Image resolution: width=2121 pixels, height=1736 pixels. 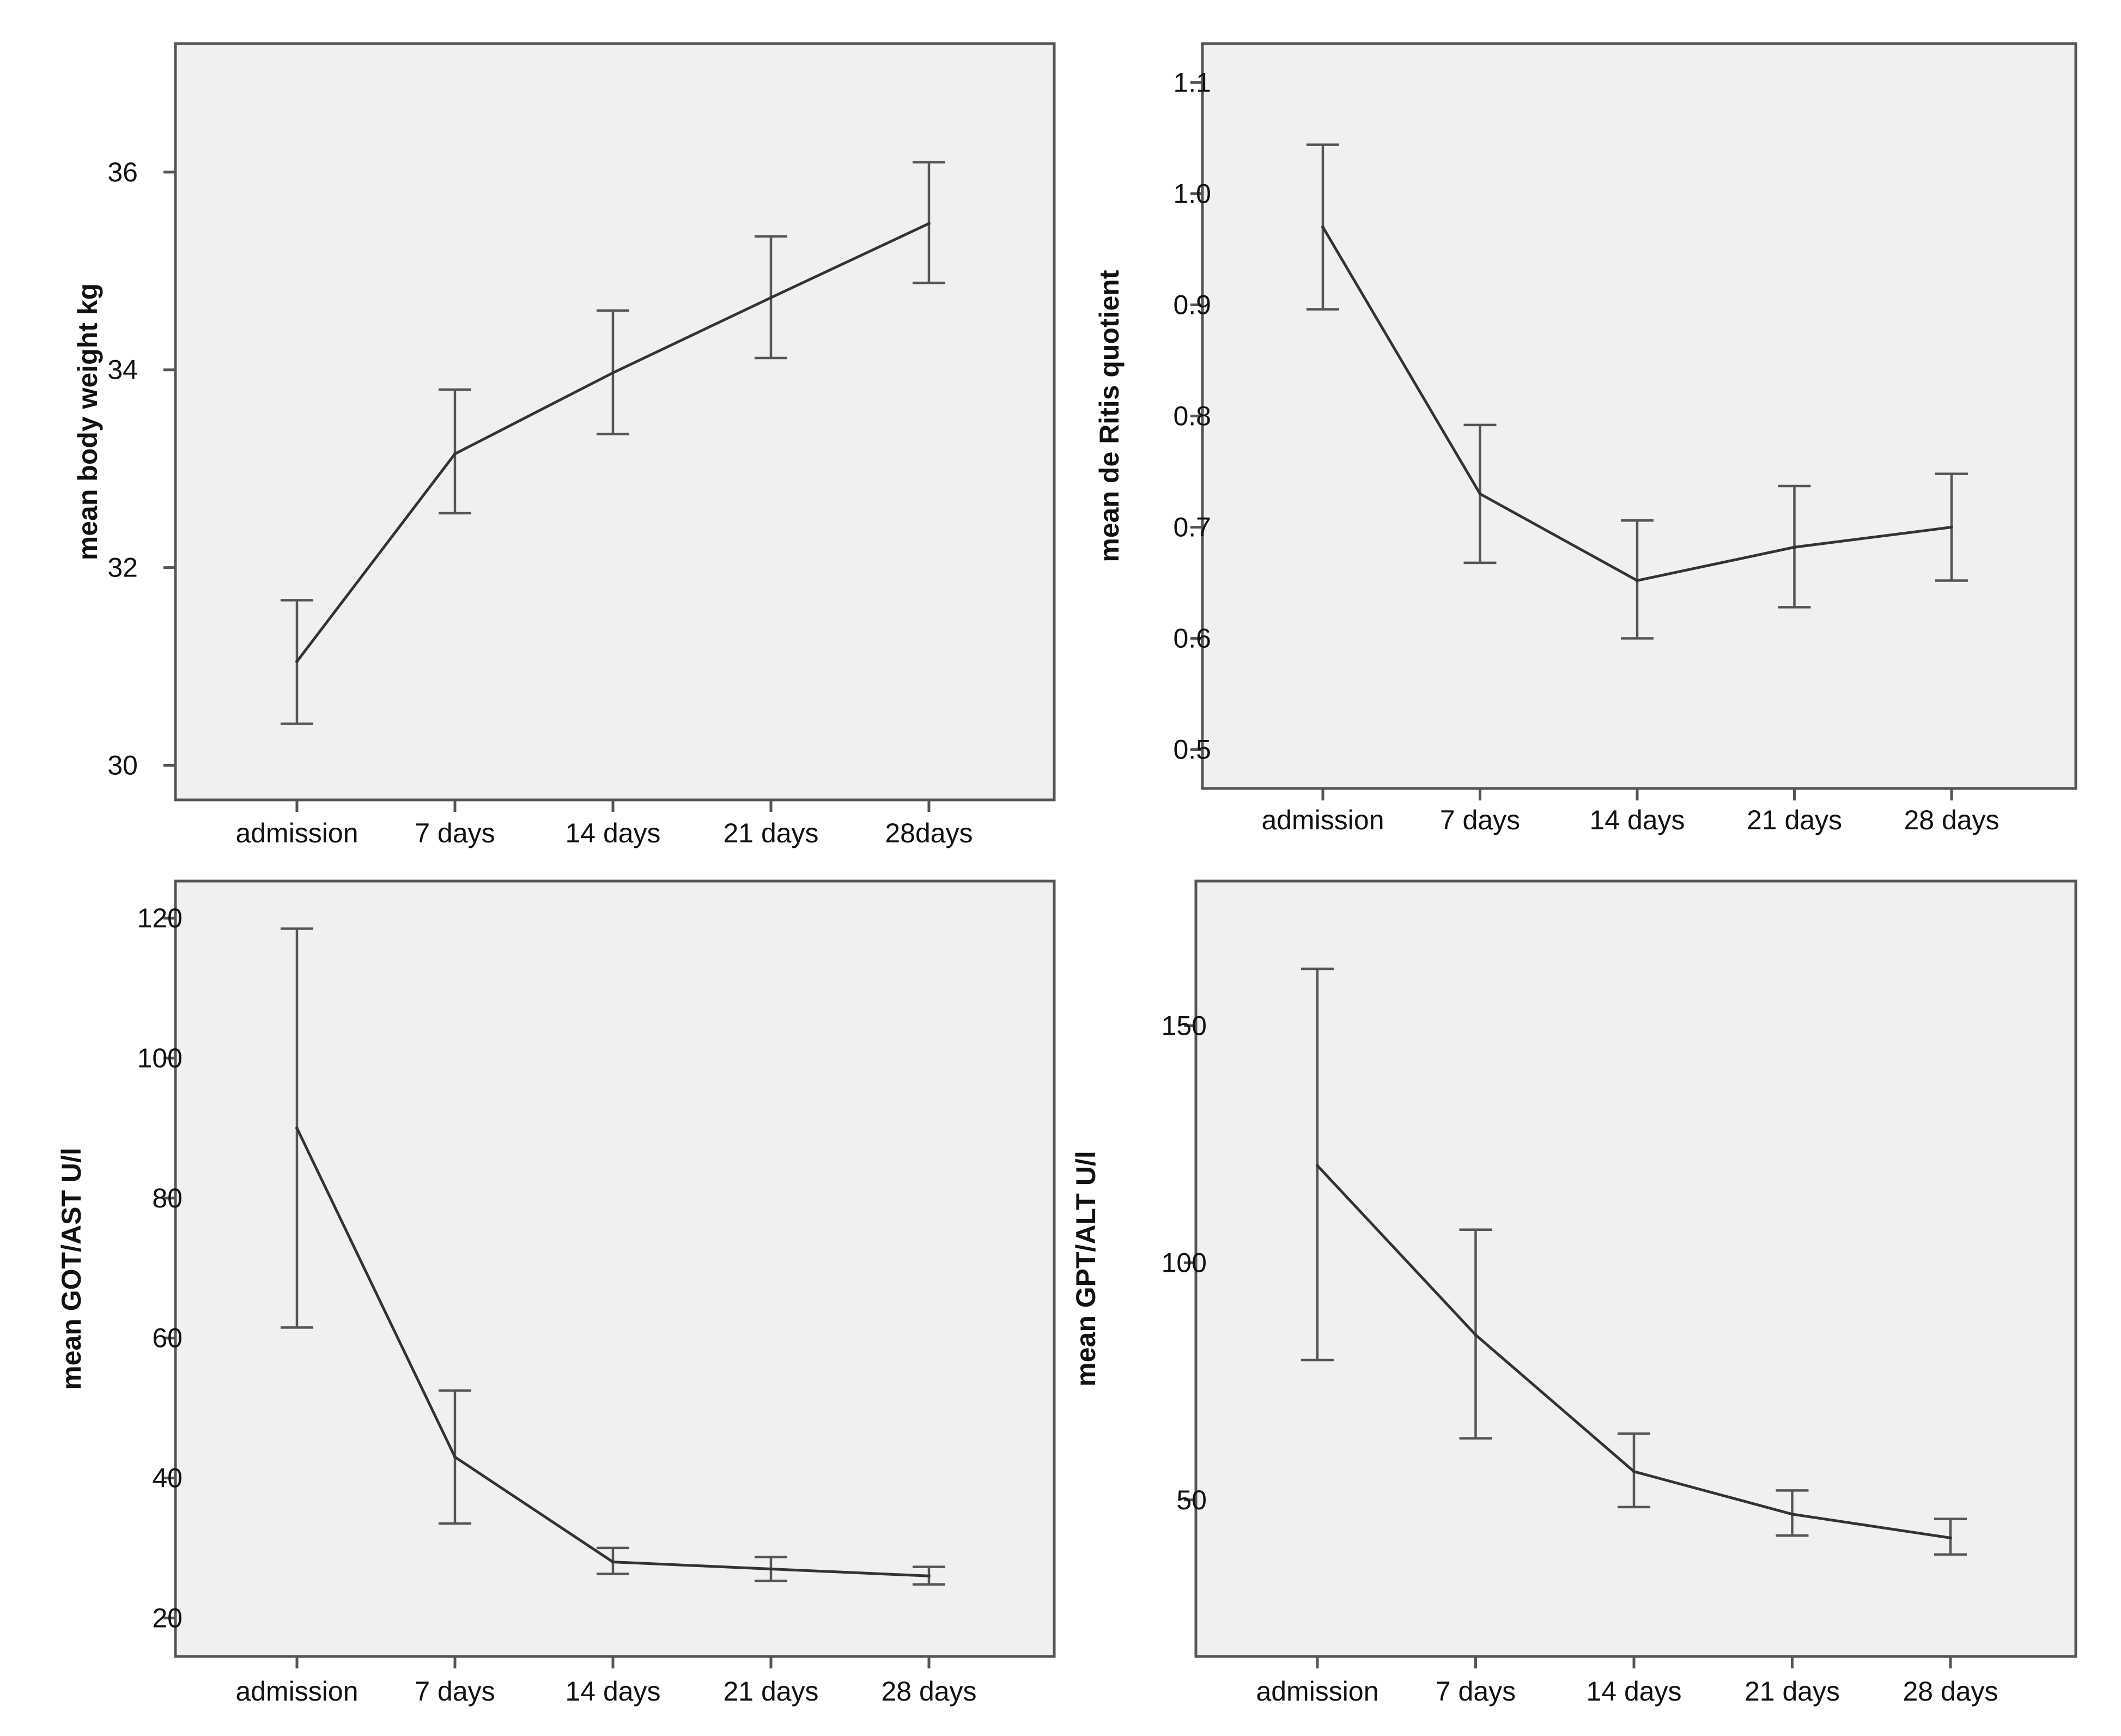 I want to click on y-axis-title: mean body weight kg, so click(x=87, y=421).